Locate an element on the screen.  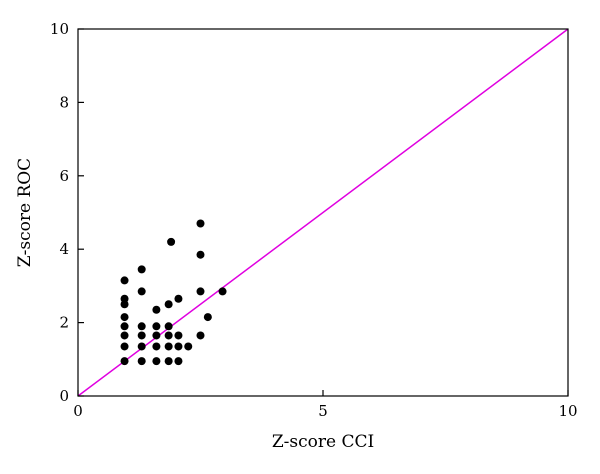
y-tick-label: 0 is located at coordinates (64, 396).